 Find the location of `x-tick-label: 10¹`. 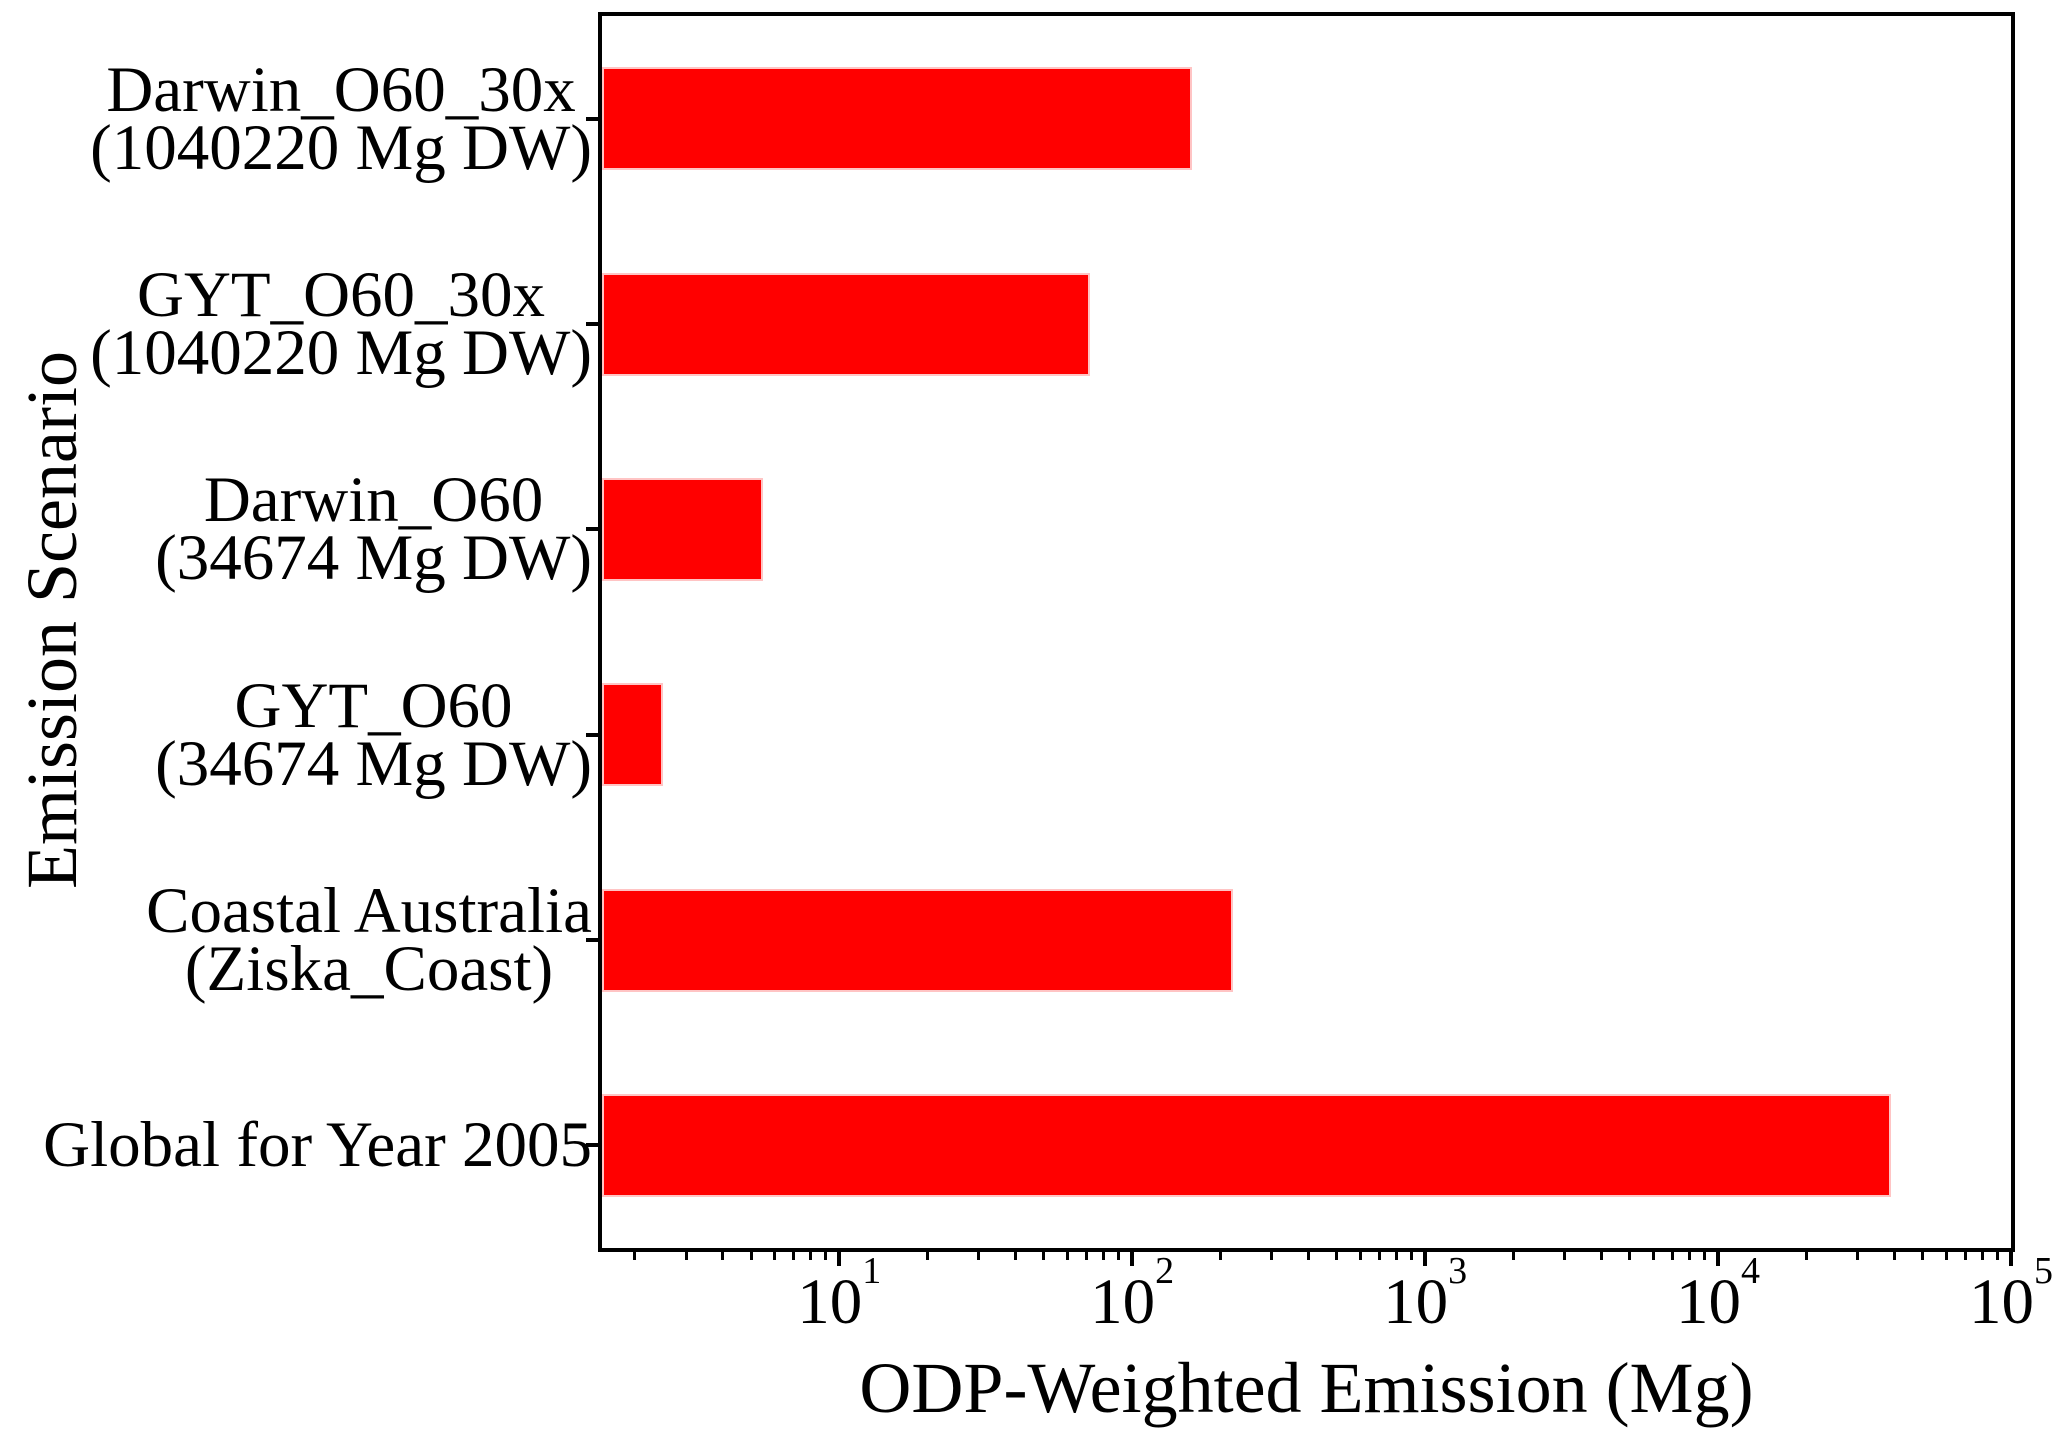

x-tick-label: 10¹ is located at coordinates (839, 1294).